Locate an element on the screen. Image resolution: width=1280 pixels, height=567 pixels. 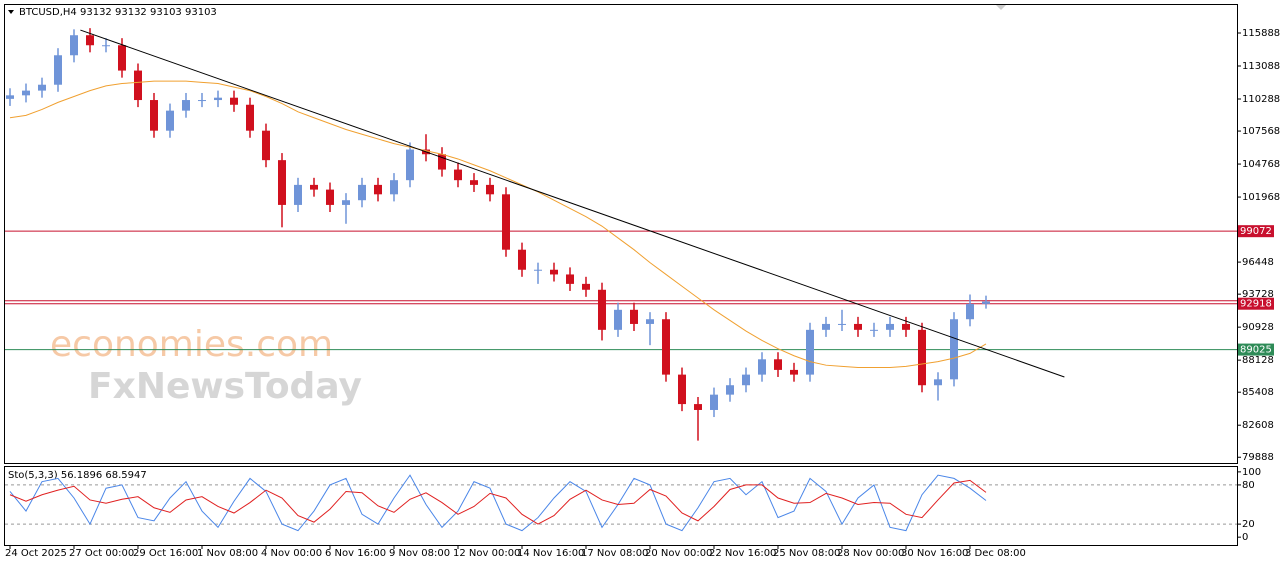
y-tick-label: 101968 is located at coordinates (1261, 197).